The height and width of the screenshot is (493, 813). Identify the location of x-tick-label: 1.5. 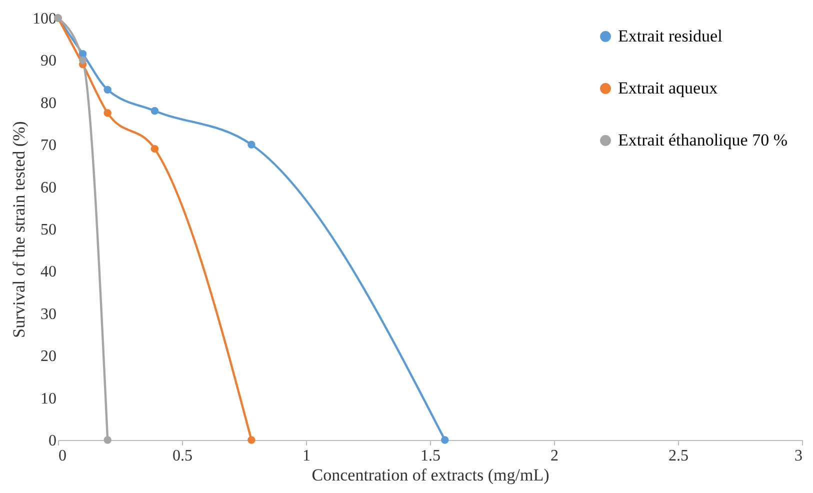
(430, 456).